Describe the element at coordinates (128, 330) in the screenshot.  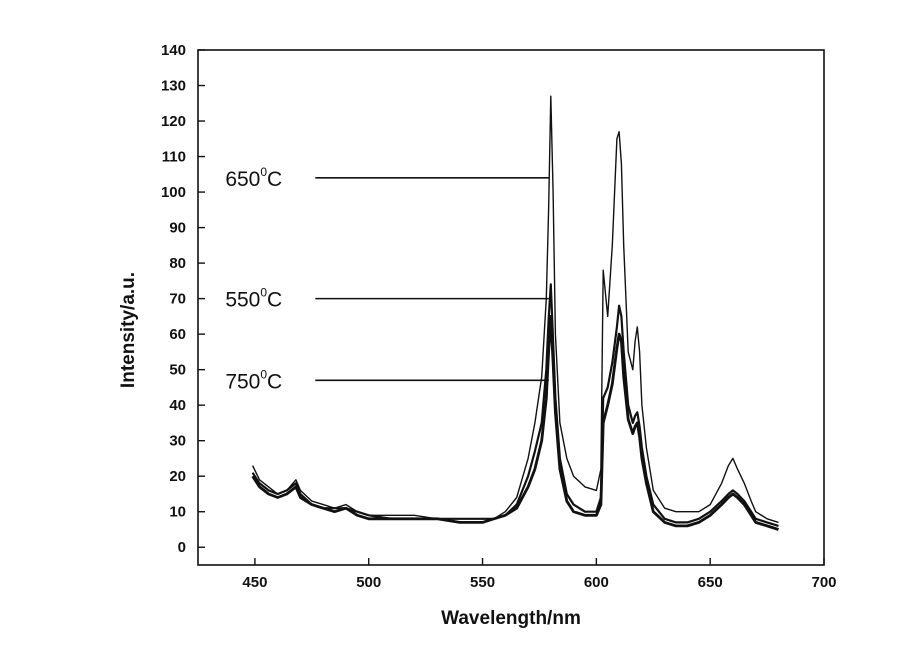
I see `y-axis-title: Intensity/a.u.` at that location.